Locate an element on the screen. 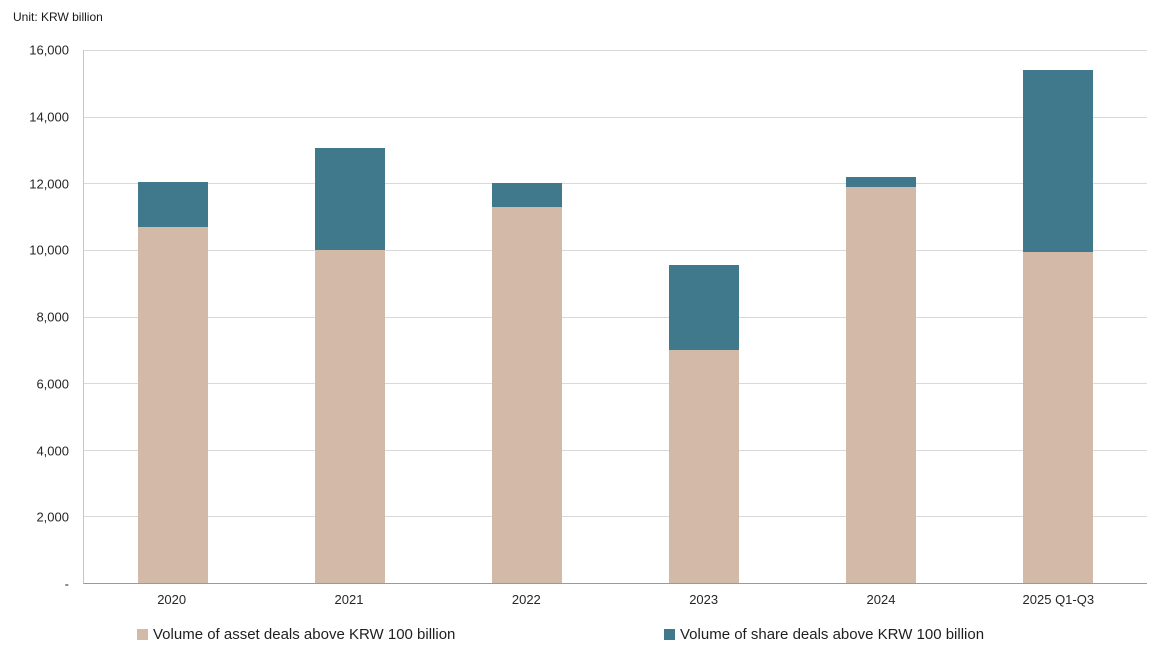  y-tick-label: 12,000 is located at coordinates (49, 183).